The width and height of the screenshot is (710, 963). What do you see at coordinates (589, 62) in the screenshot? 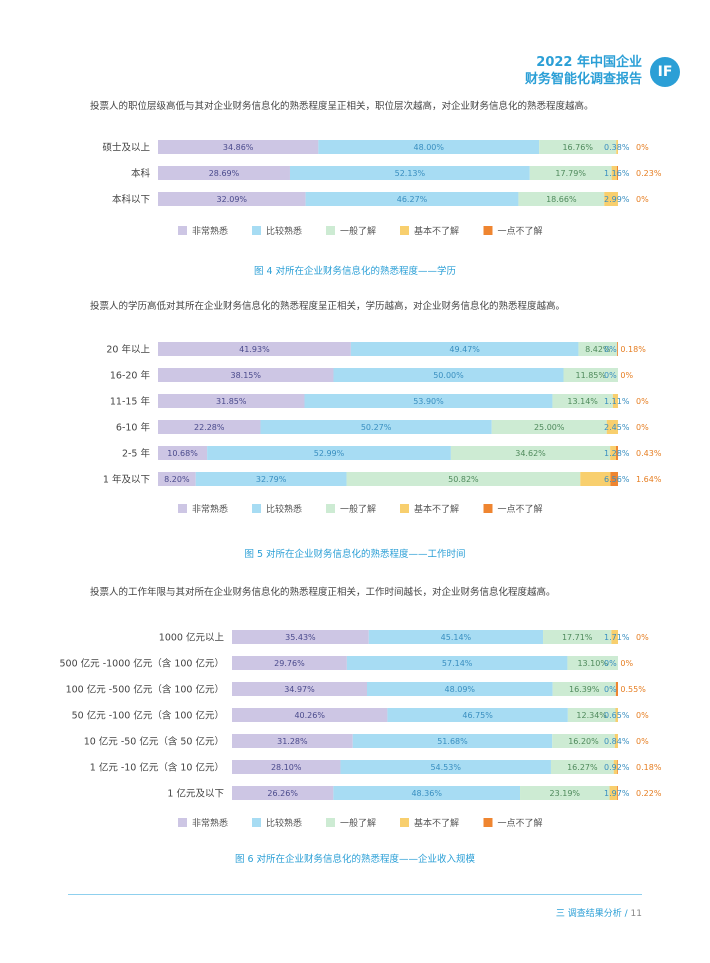
I see `report-title-line1: 2022 年中国企业` at bounding box center [589, 62].